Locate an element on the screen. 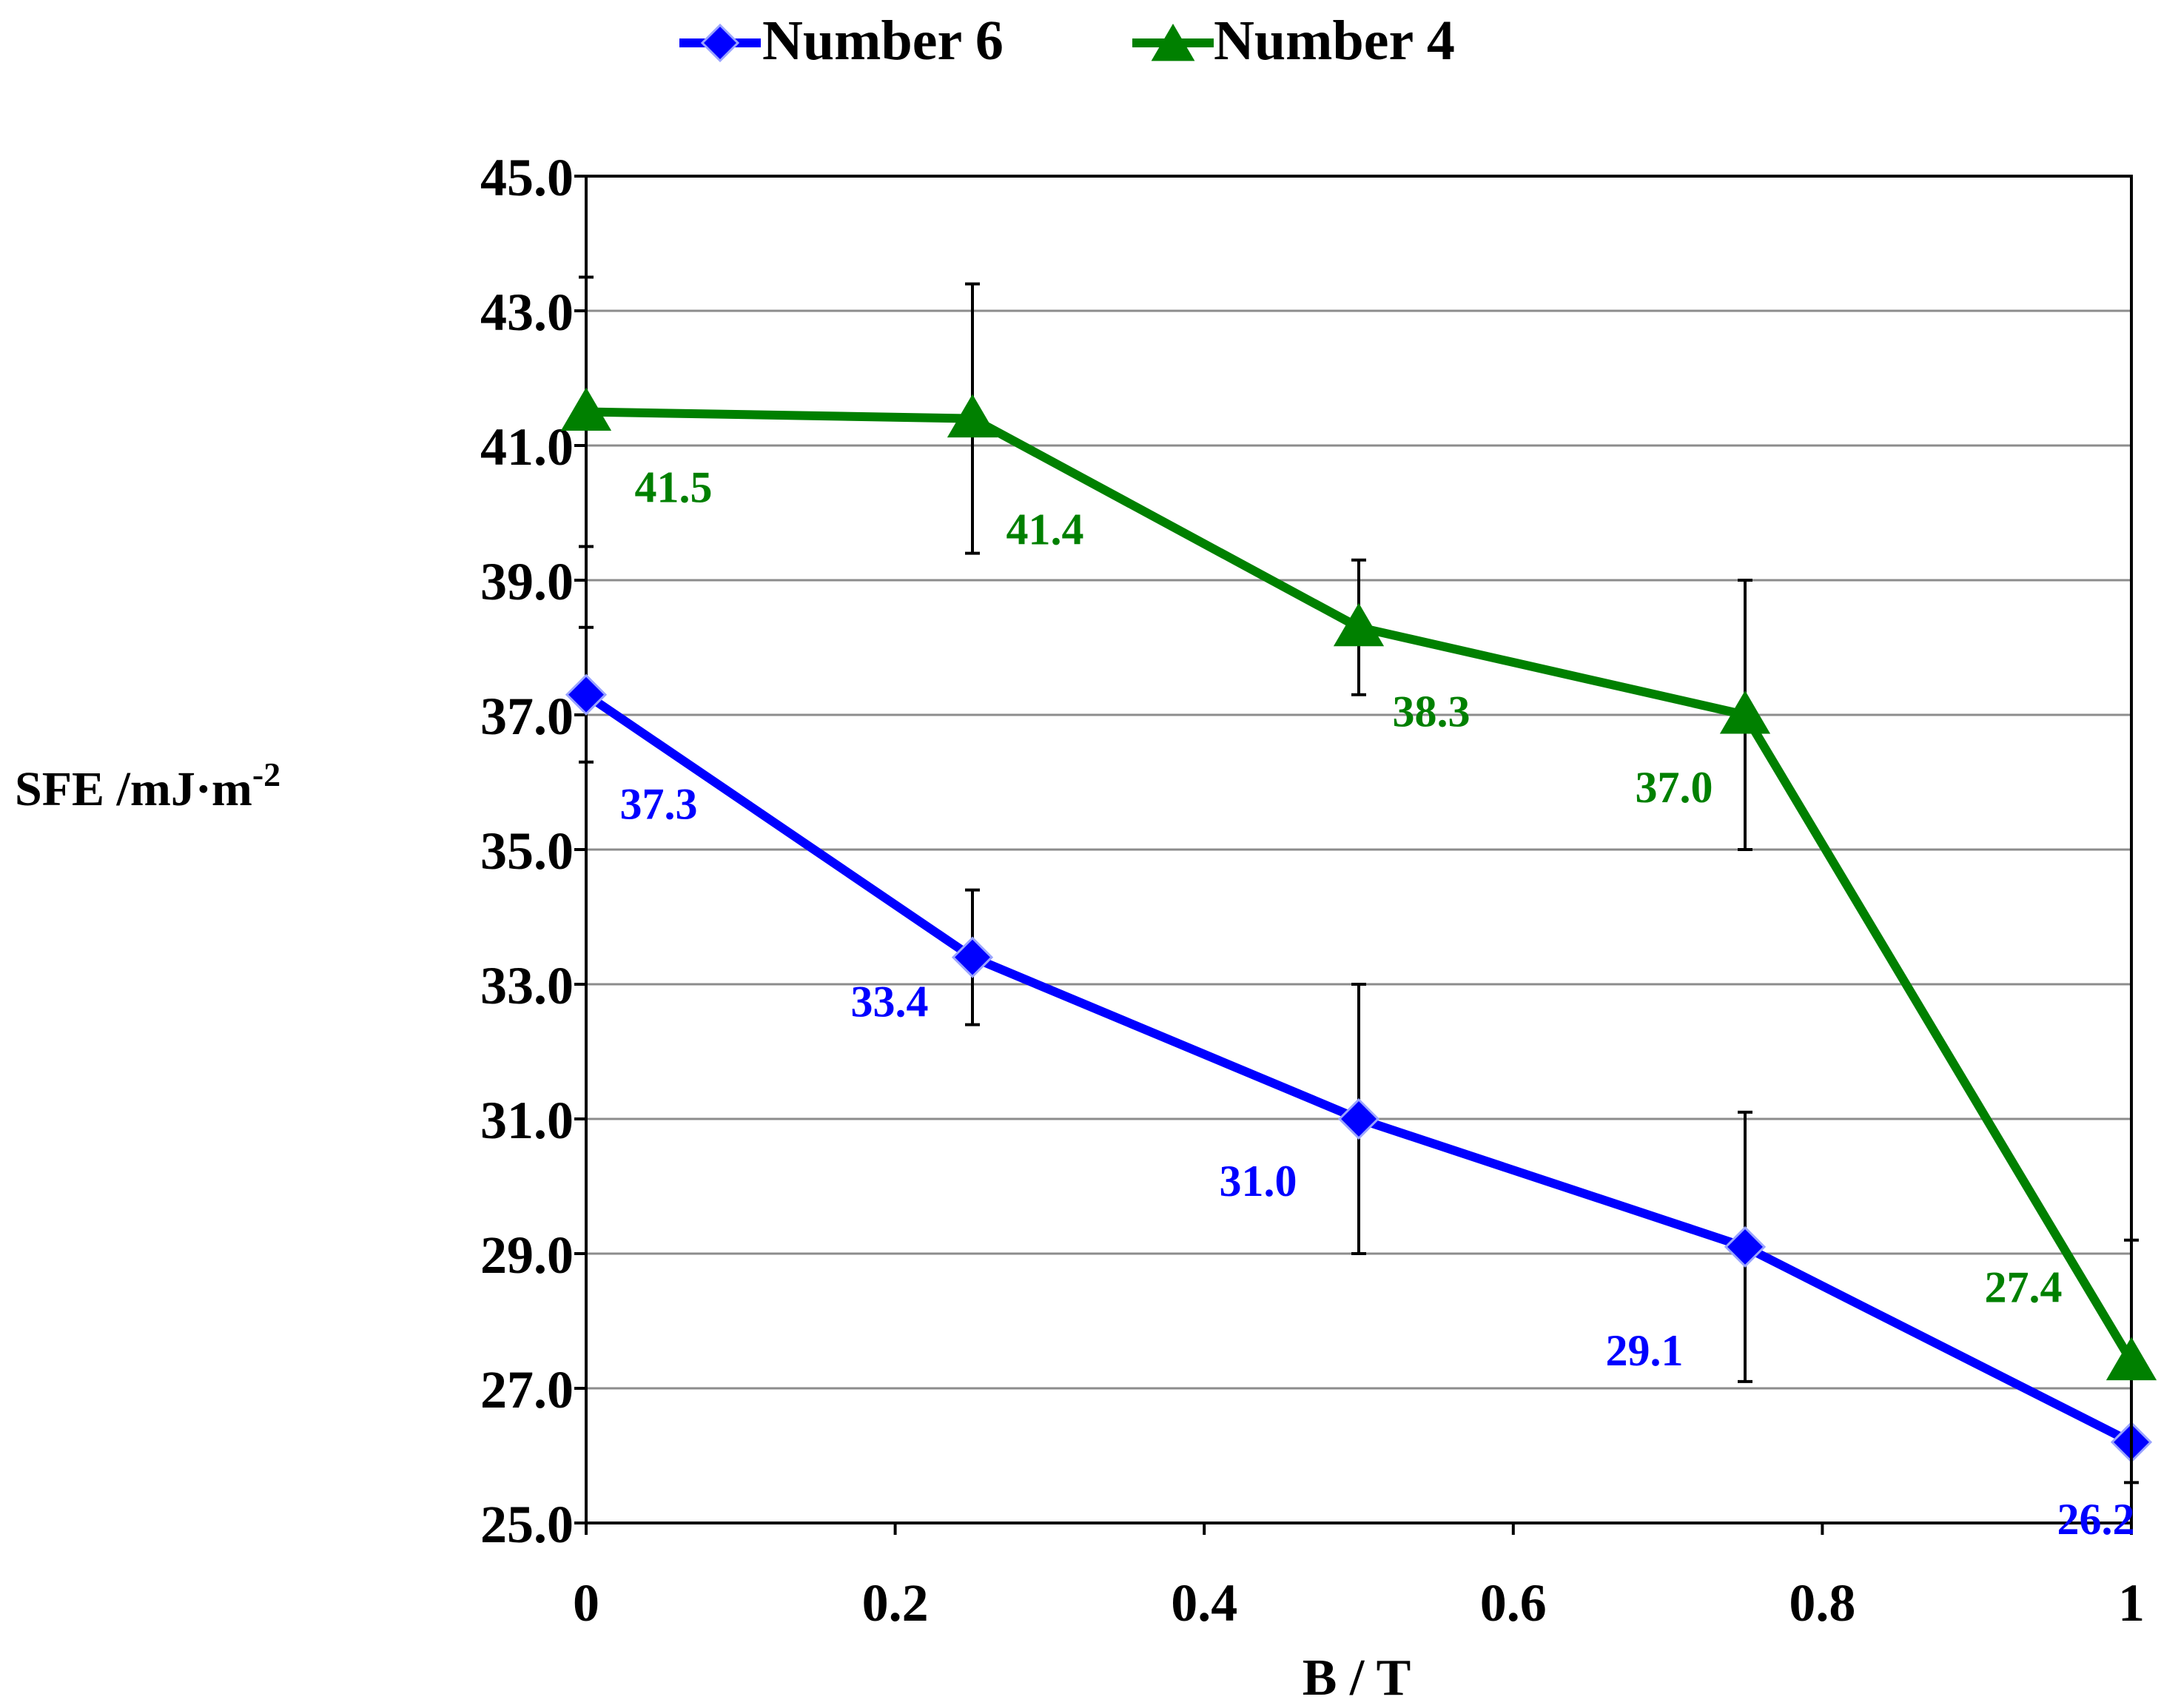 This screenshot has width=2161, height=1708. x-tick-label: 1 is located at coordinates (2131, 1603).